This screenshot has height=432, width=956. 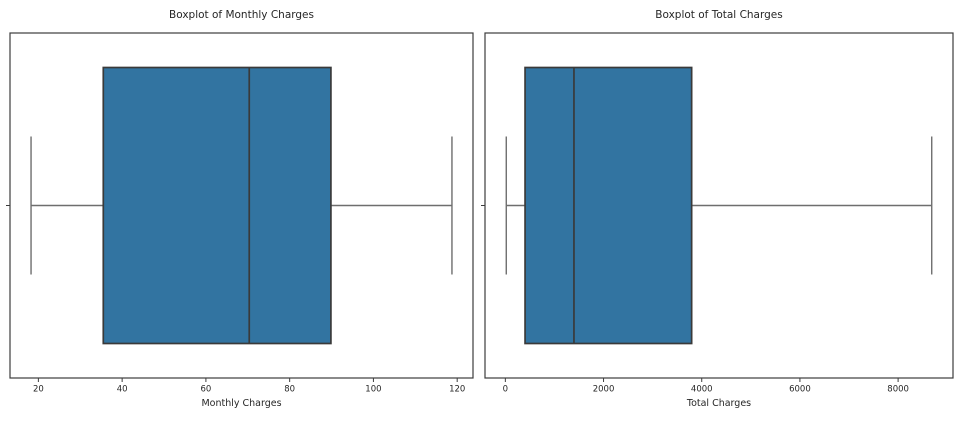 What do you see at coordinates (289, 390) in the screenshot?
I see `x-tick-label: 80` at bounding box center [289, 390].